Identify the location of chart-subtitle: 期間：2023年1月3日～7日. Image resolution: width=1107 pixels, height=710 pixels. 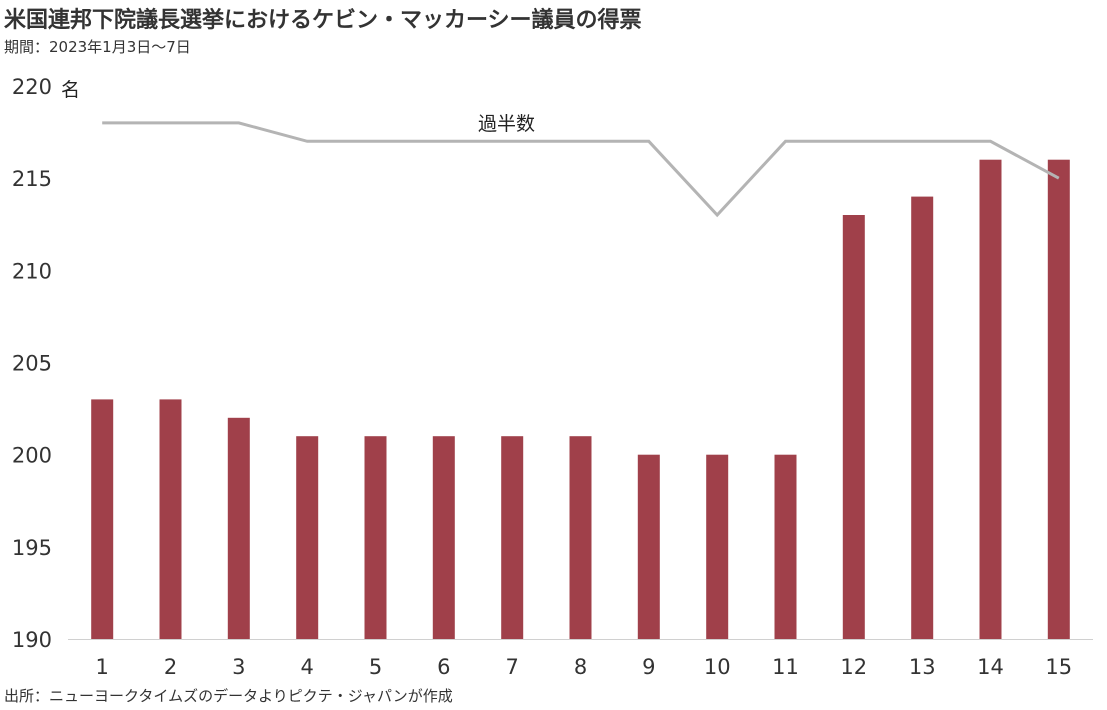
(97, 47).